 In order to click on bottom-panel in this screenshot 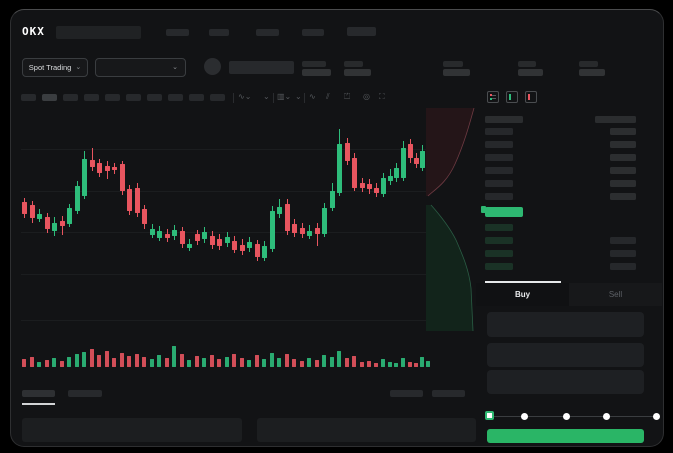, I will do `click(132, 430)`.